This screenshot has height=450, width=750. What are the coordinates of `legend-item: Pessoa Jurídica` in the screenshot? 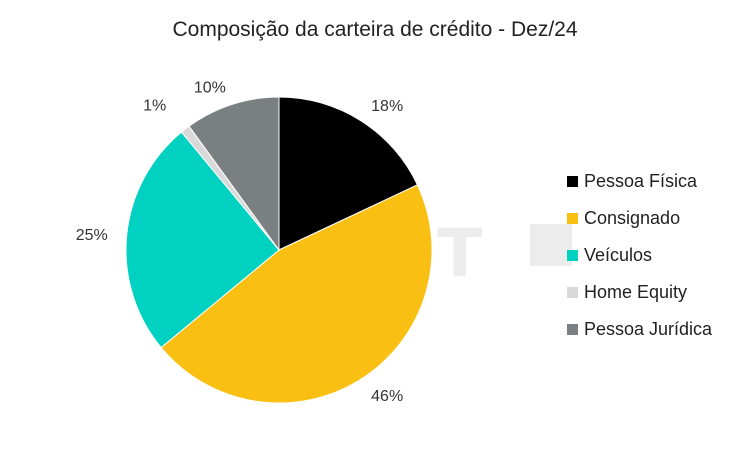 It's located at (639, 329).